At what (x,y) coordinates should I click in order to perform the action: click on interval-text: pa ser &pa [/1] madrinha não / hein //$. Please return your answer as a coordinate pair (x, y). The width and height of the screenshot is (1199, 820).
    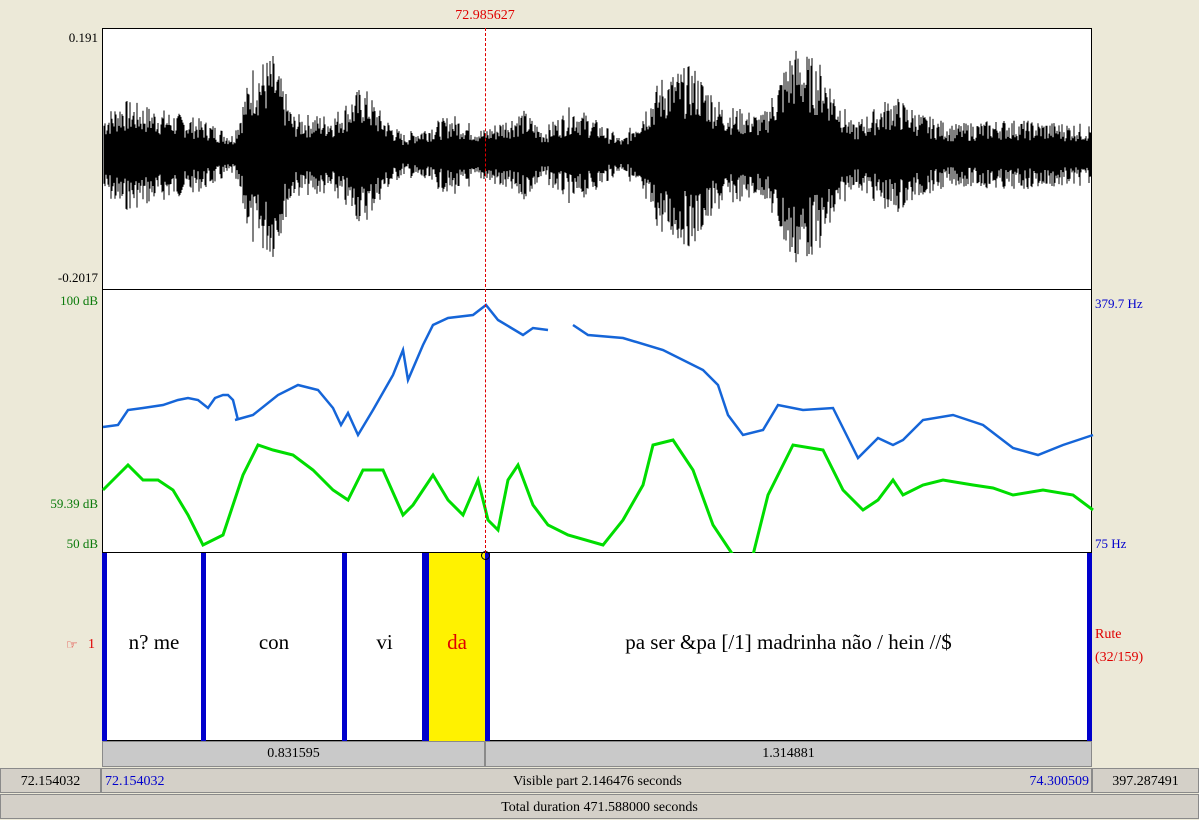
    Looking at the image, I should click on (788, 642).